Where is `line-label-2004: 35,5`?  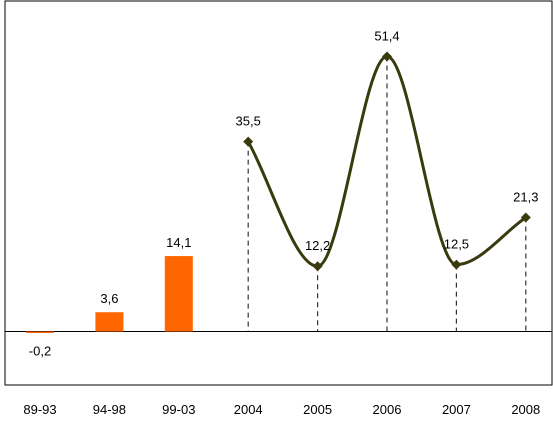 line-label-2004: 35,5 is located at coordinates (248, 121).